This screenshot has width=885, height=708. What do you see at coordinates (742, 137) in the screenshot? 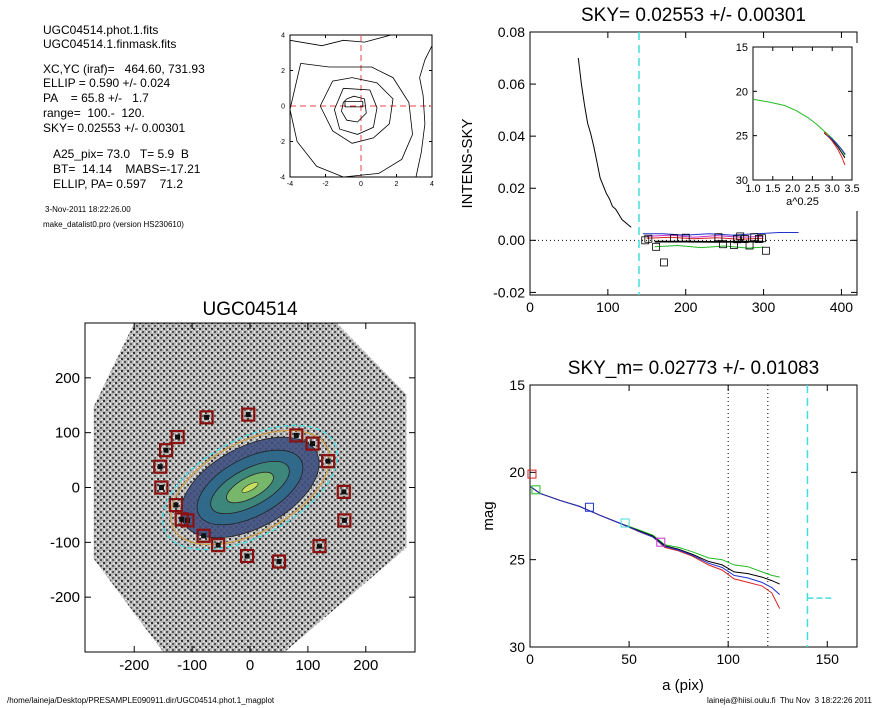
I see `inset-y-tick-label: 25` at bounding box center [742, 137].